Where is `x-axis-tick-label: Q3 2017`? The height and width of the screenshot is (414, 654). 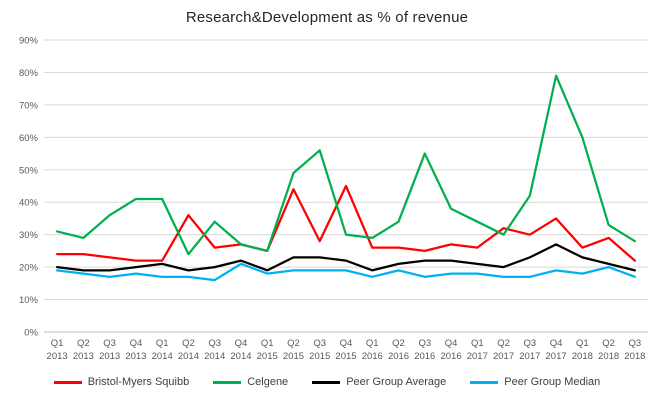 x-axis-tick-label: Q3 2017 is located at coordinates (529, 350).